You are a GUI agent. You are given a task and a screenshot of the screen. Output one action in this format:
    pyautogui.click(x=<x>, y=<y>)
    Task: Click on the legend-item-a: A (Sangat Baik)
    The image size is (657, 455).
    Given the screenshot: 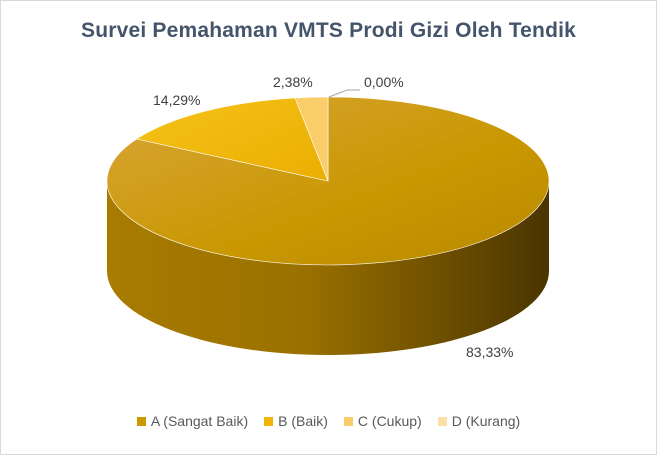 What is the action you would take?
    pyautogui.click(x=192, y=421)
    